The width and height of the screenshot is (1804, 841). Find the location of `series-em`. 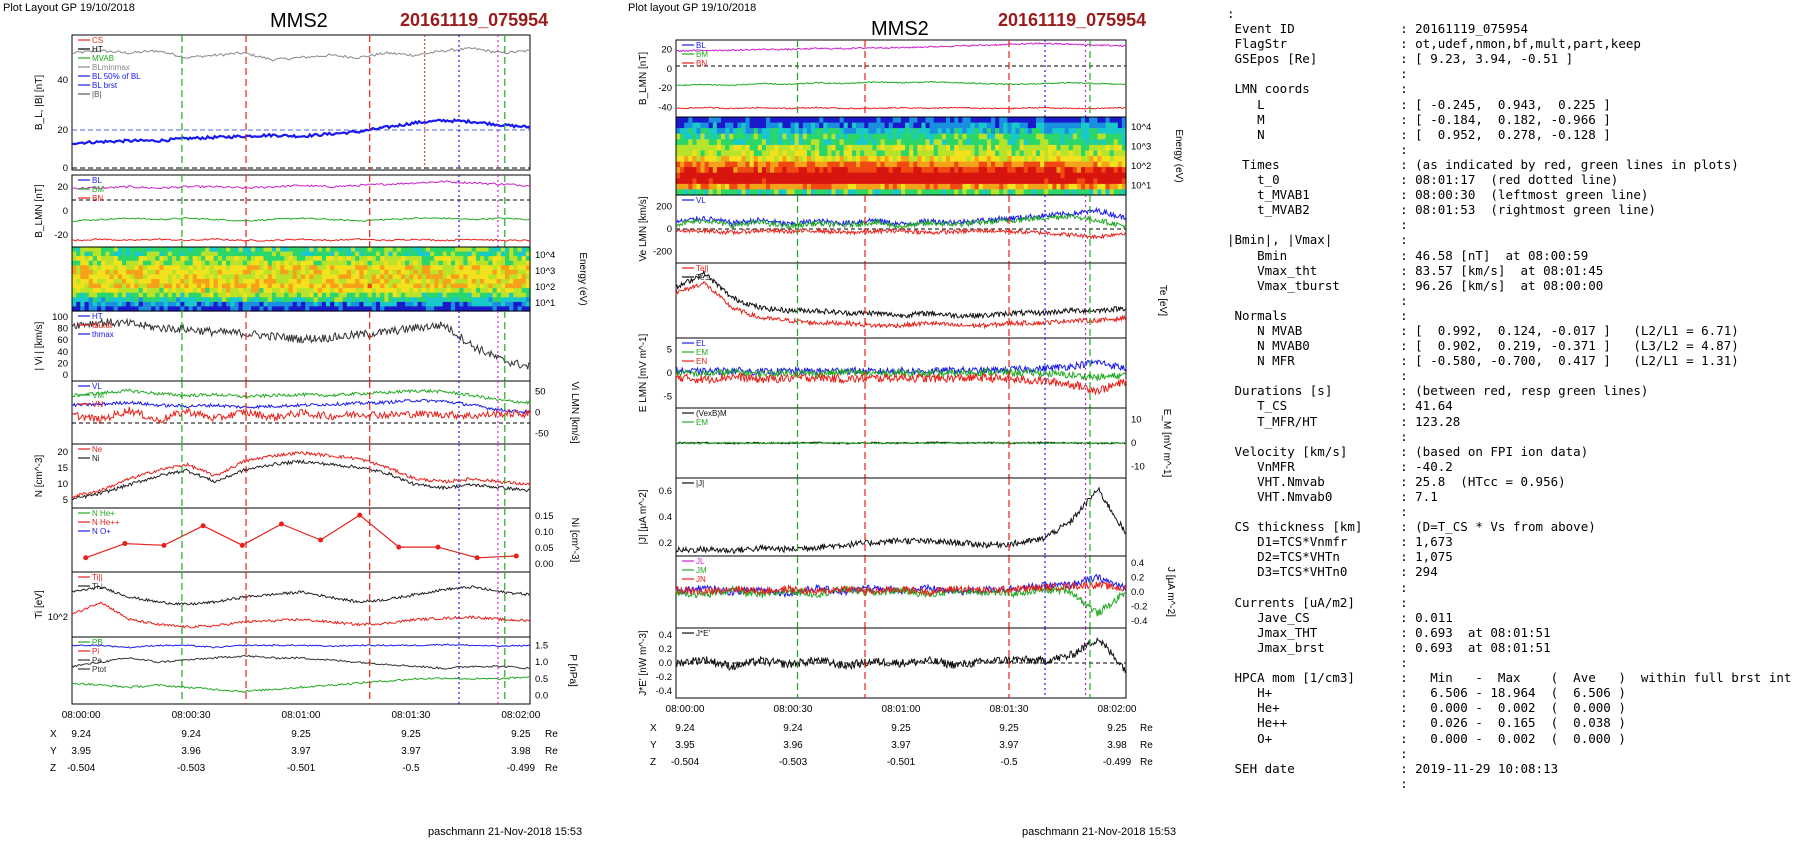

series-em is located at coordinates (901, 373).